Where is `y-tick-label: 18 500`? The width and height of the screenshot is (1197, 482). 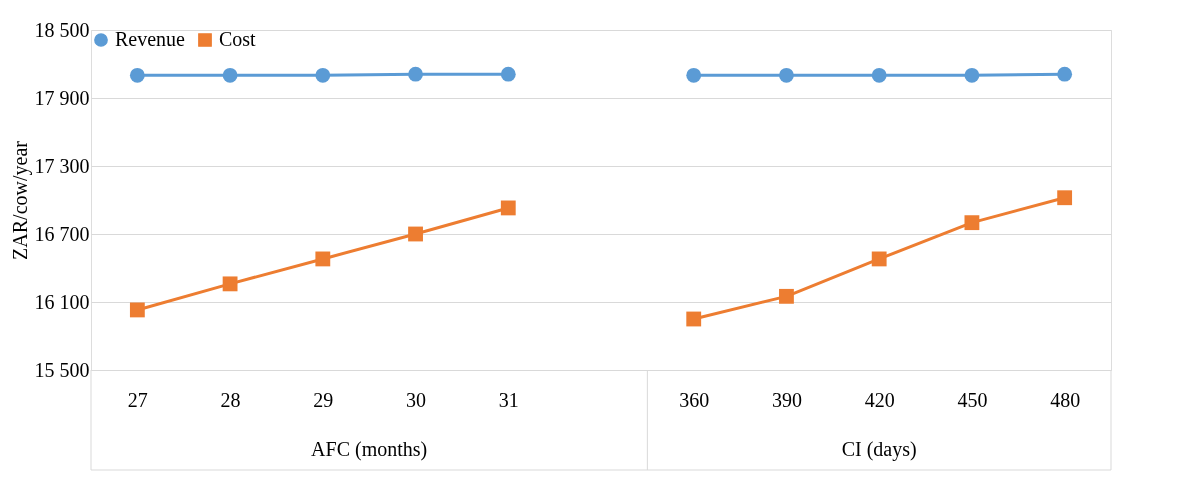
y-tick-label: 18 500 is located at coordinates (62, 29).